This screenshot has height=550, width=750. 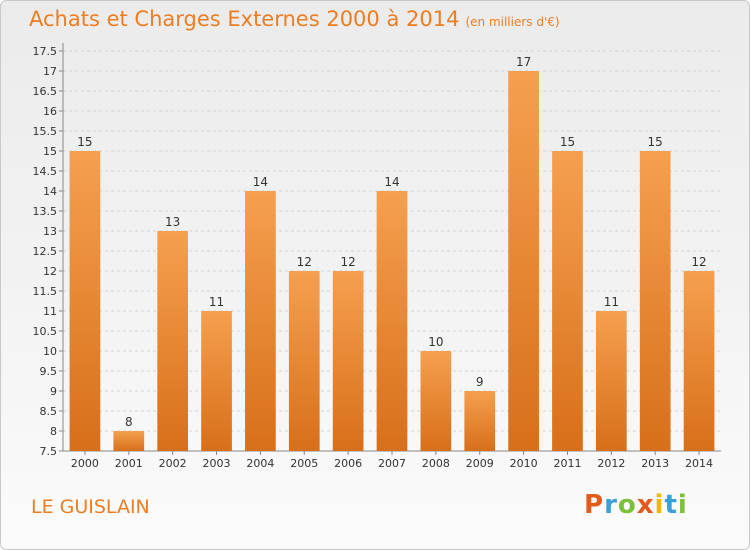 What do you see at coordinates (129, 441) in the screenshot?
I see `bar-2001` at bounding box center [129, 441].